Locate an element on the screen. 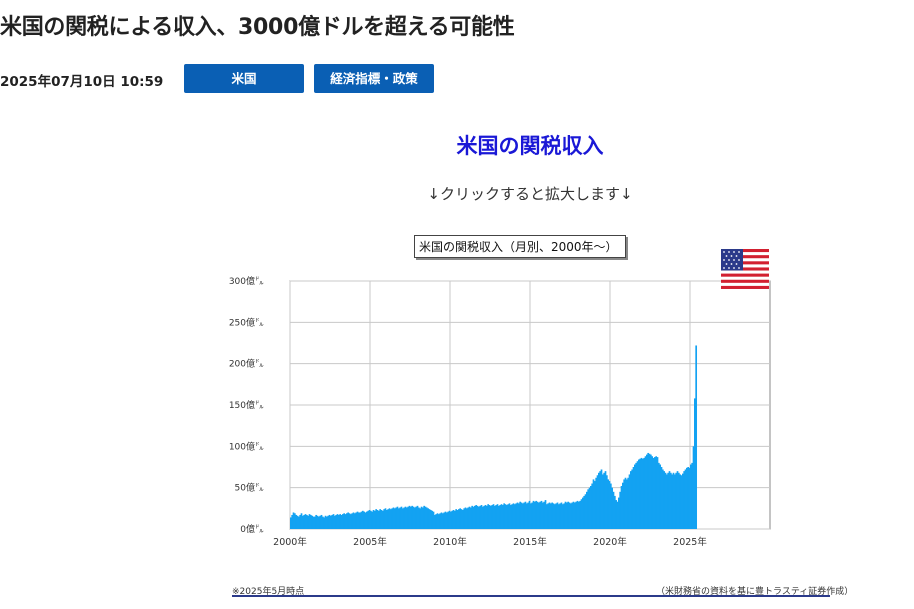 The image size is (914, 609). x-tick-label: 2020年 is located at coordinates (610, 542).